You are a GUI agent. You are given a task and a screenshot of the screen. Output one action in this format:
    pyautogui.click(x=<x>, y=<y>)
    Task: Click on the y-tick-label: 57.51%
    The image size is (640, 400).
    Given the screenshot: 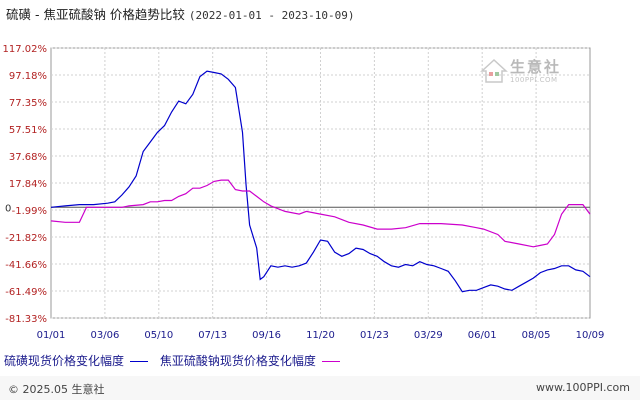 What is the action you would take?
    pyautogui.click(x=28, y=130)
    